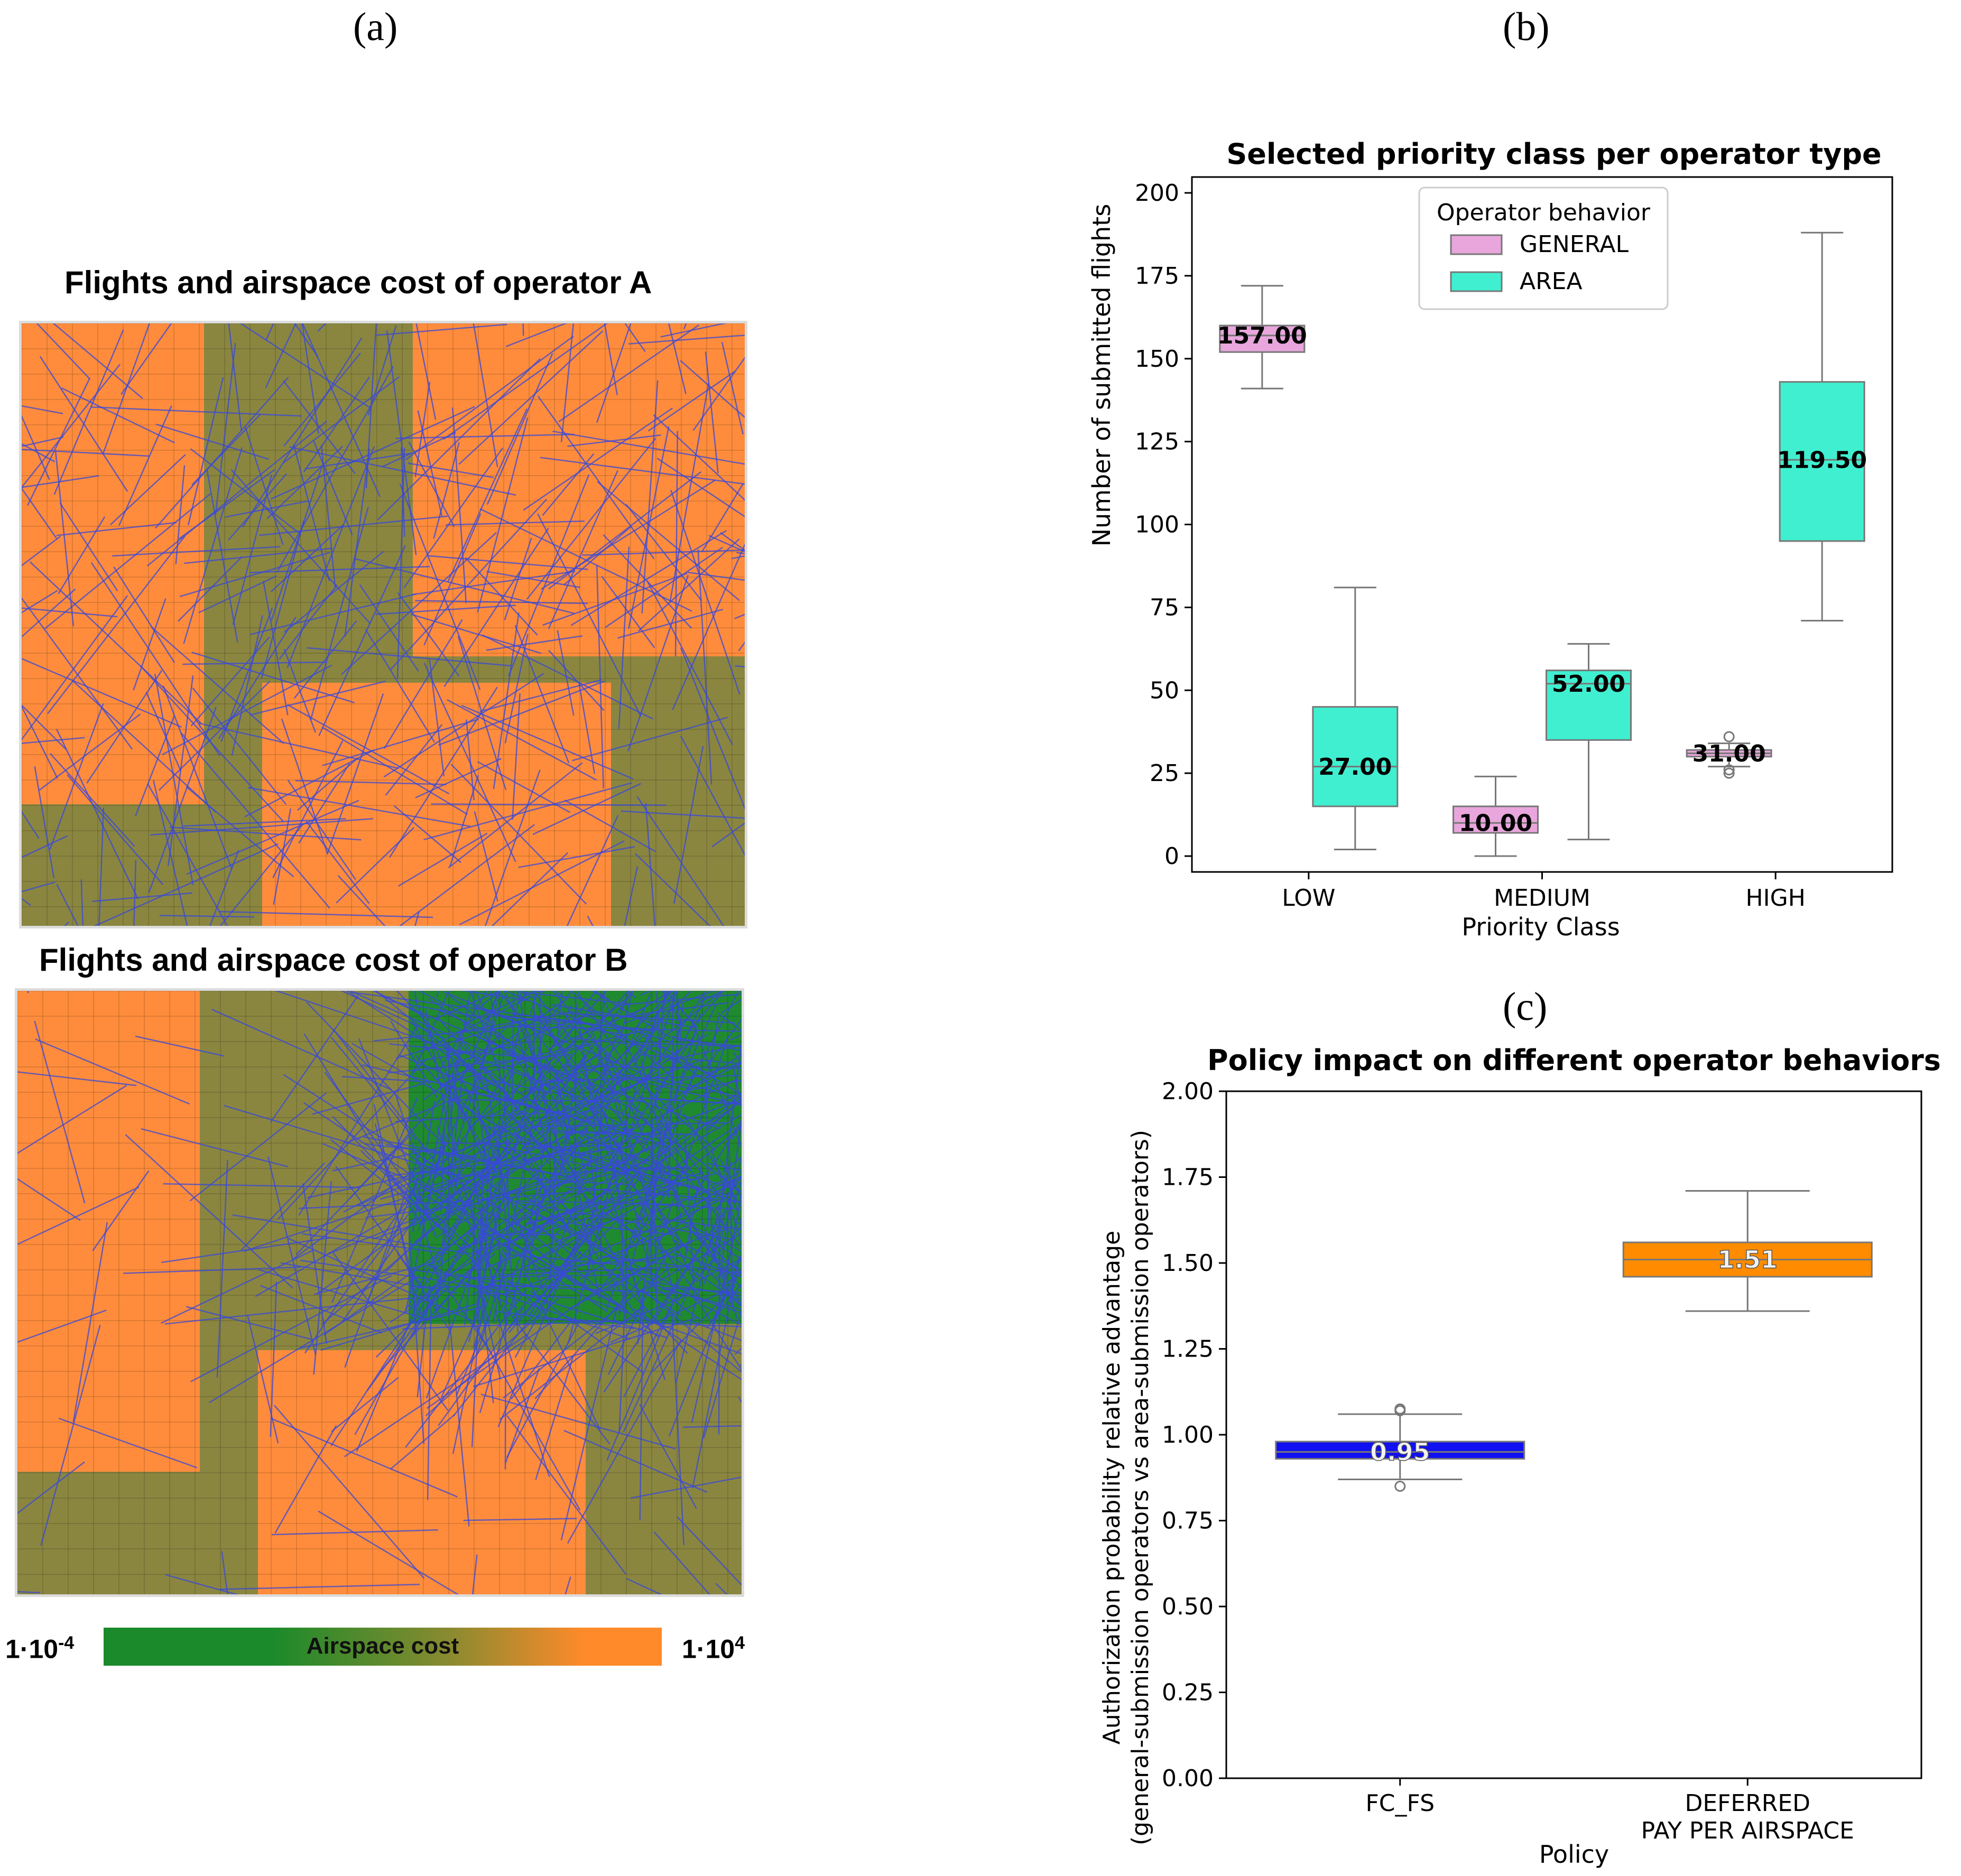 The width and height of the screenshot is (1961, 1876). Describe the element at coordinates (1262, 338) in the screenshot. I see `box-iqr` at that location.